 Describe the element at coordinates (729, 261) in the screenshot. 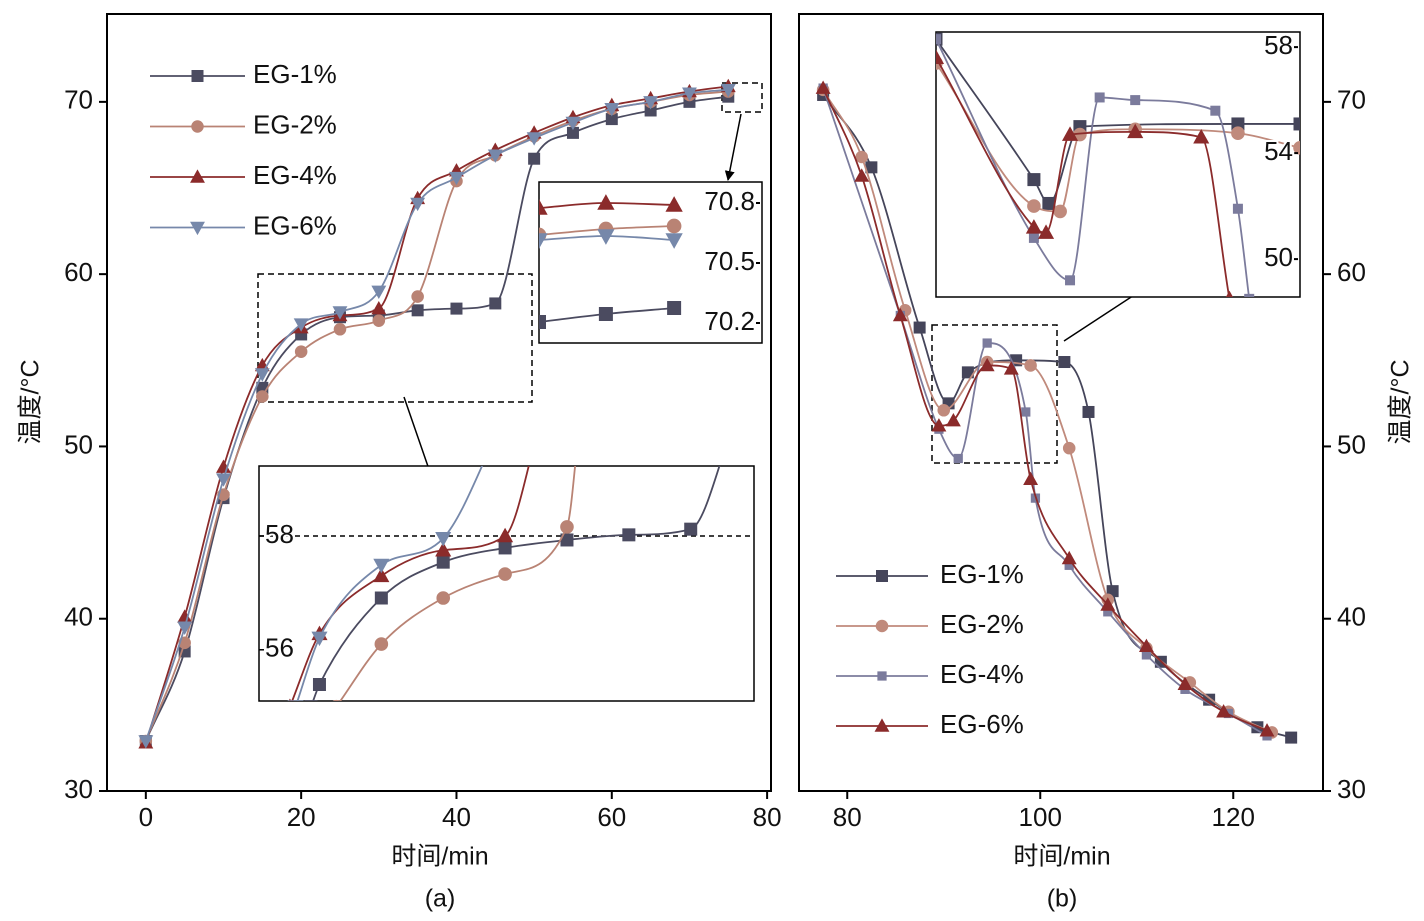

I see `y-tick-label: 70.5` at that location.